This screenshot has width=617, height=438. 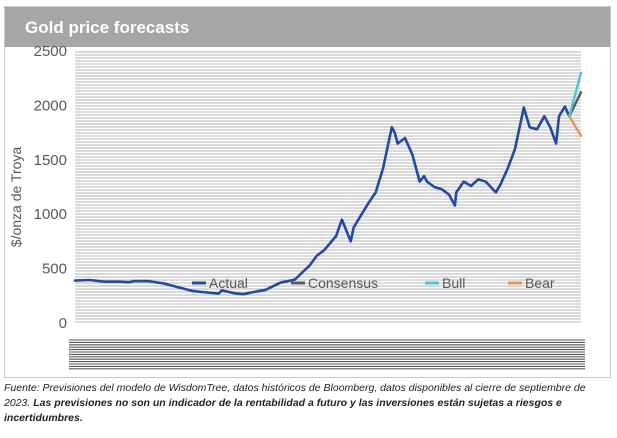 I want to click on series-line-bull, so click(x=575, y=94).